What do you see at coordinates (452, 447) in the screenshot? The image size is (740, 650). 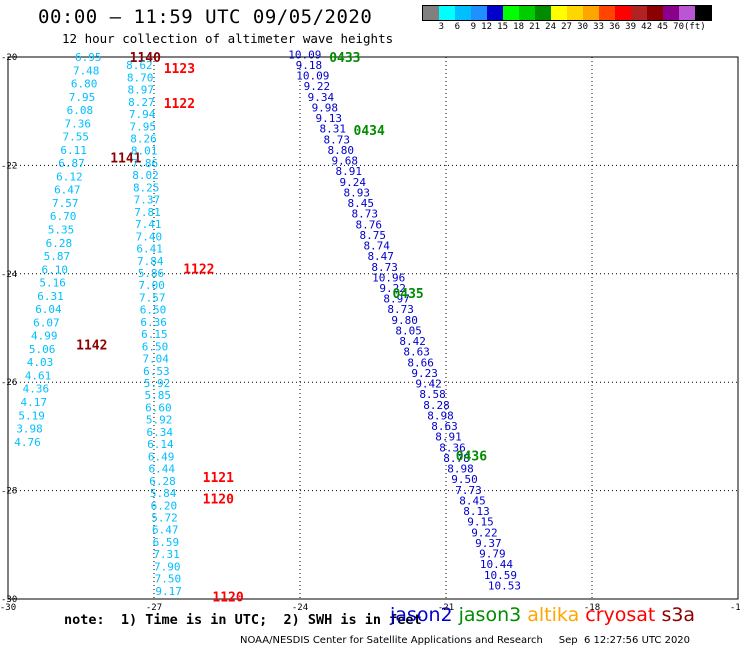 I see `swh-value-label: 8.36` at bounding box center [452, 447].